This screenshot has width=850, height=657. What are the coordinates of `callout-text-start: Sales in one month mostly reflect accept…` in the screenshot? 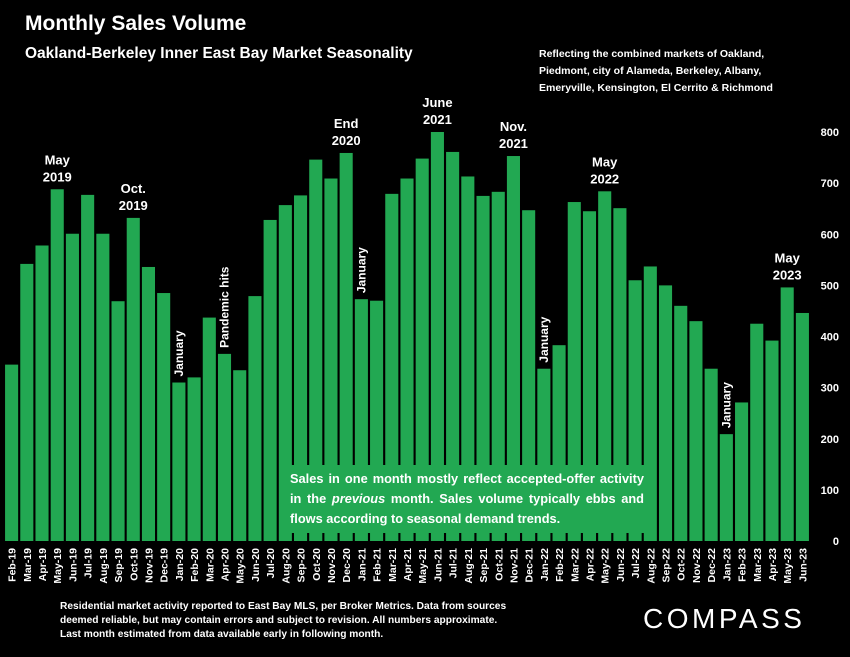 It's located at (467, 488).